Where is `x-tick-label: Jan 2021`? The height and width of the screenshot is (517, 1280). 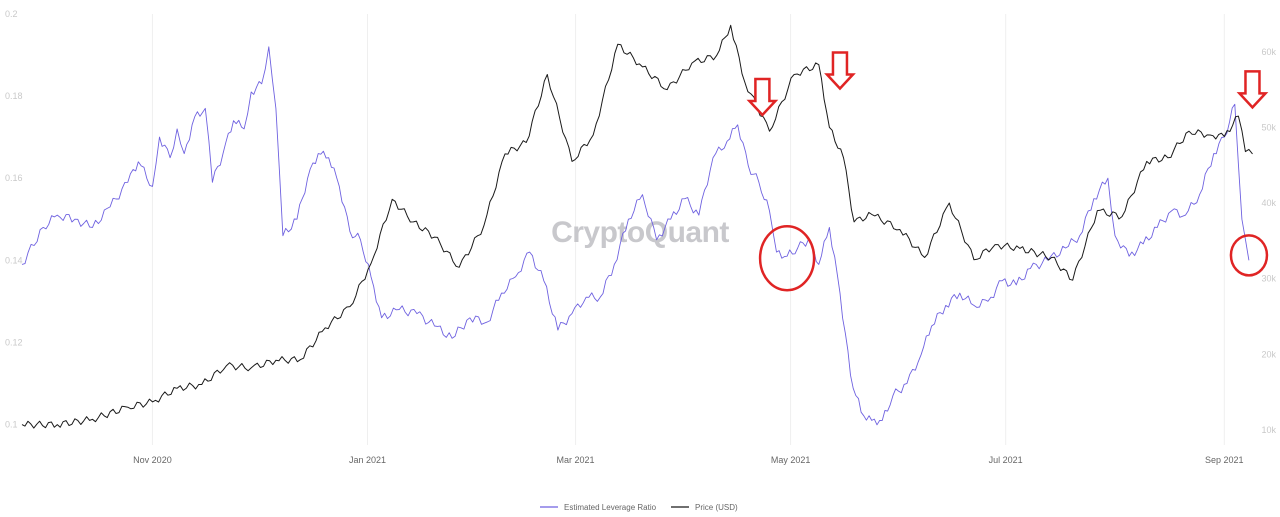
x-tick-label: Jan 2021 is located at coordinates (367, 460).